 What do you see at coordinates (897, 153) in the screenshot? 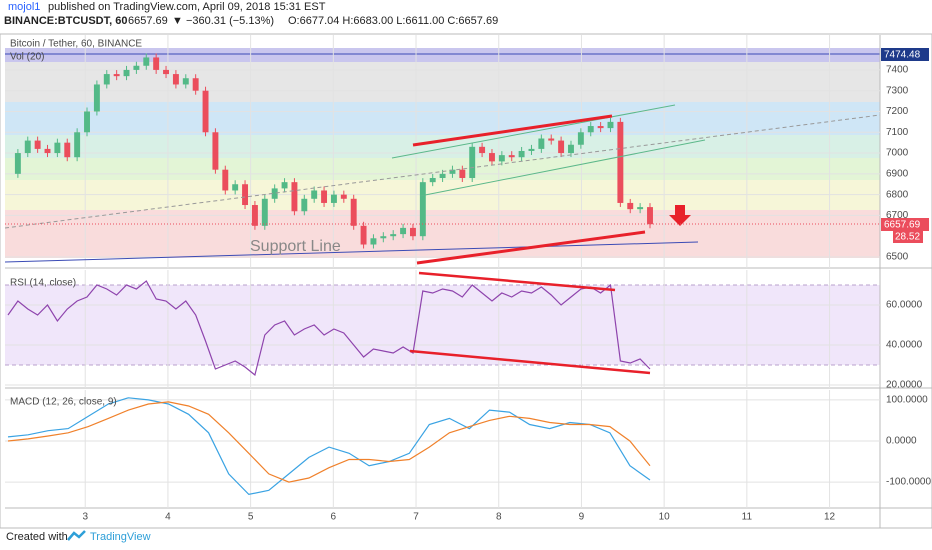
I see `y-tick-label: 7000` at bounding box center [897, 153].